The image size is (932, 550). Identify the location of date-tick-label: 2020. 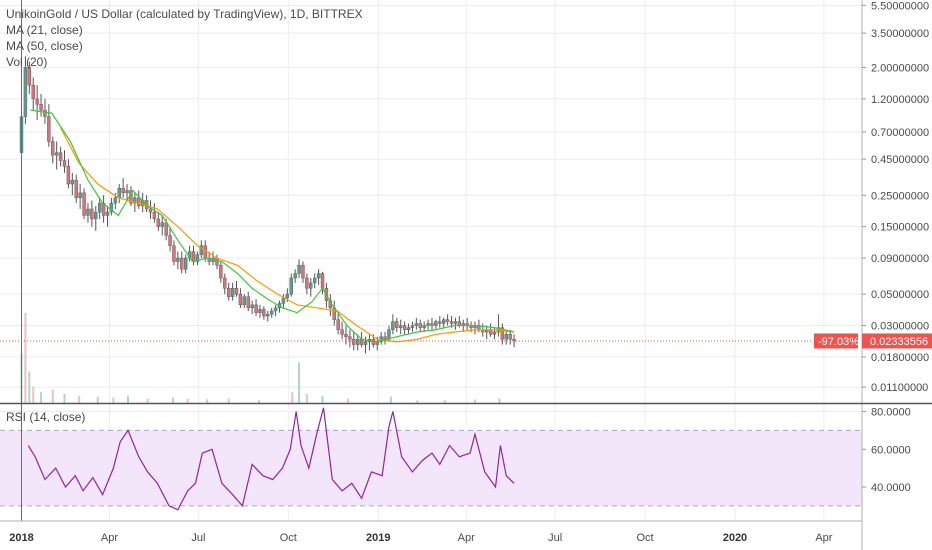
(735, 538).